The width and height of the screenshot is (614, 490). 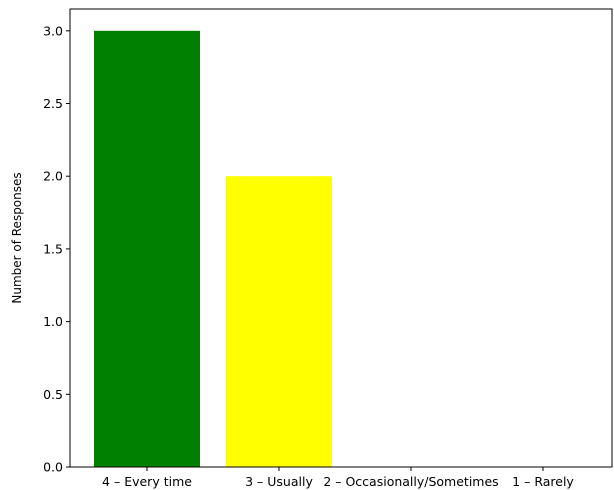 I want to click on x-tick-label: 1 – Rarely, so click(x=543, y=481).